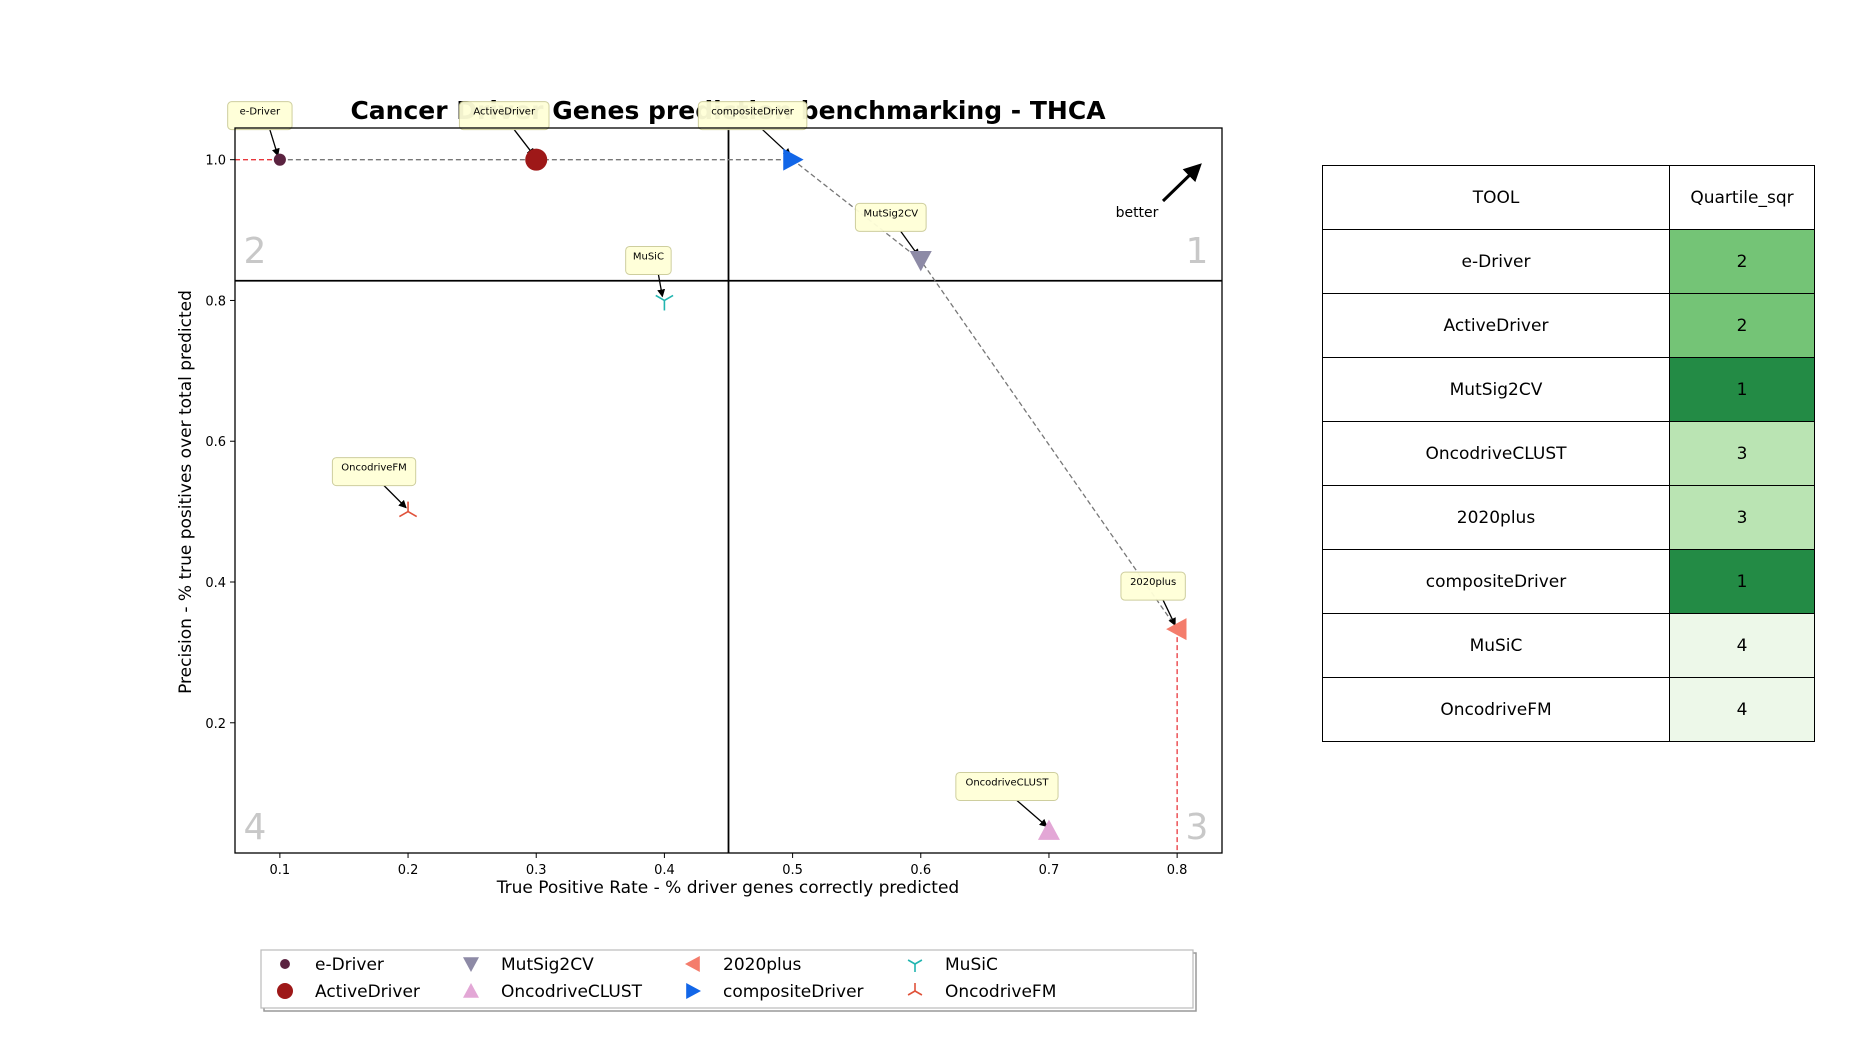  Describe the element at coordinates (1169, 613) in the screenshot. I see `annotation-arrow-2020plus` at that location.